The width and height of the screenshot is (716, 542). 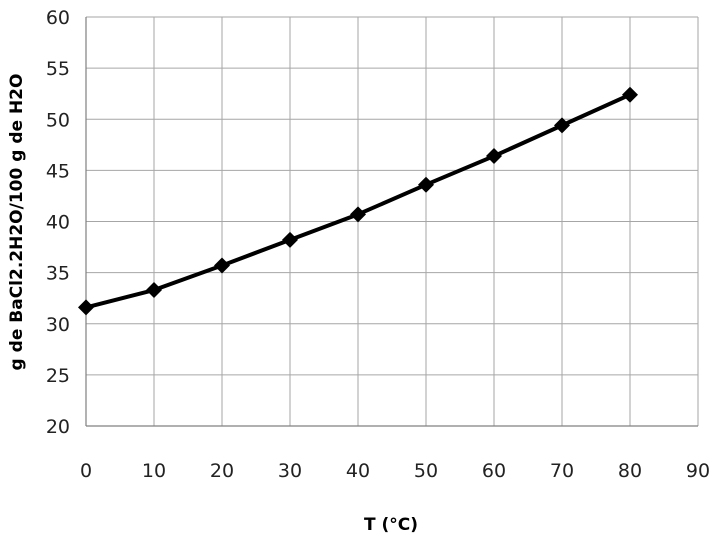 What do you see at coordinates (58, 18) in the screenshot?
I see `y-tick-label: 60` at bounding box center [58, 18].